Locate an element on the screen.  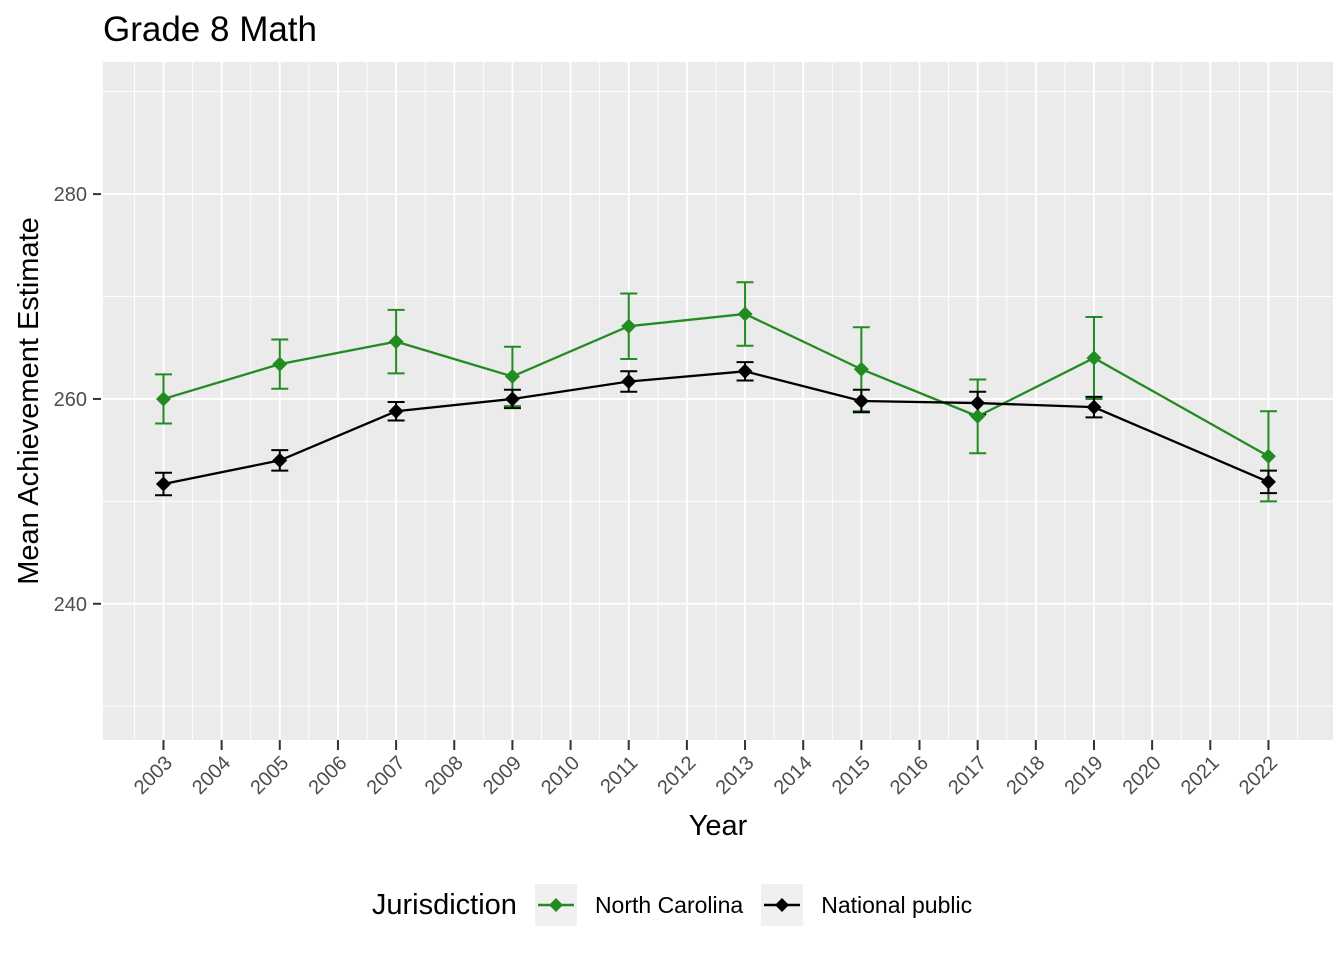
legend-label: National public is located at coordinates (897, 904).